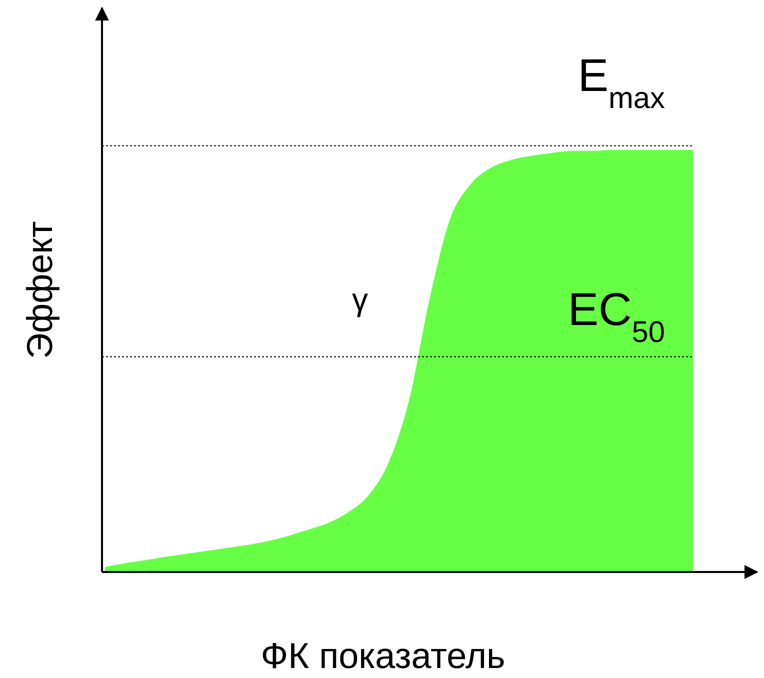  I want to click on annotation: γ, so click(360, 299).